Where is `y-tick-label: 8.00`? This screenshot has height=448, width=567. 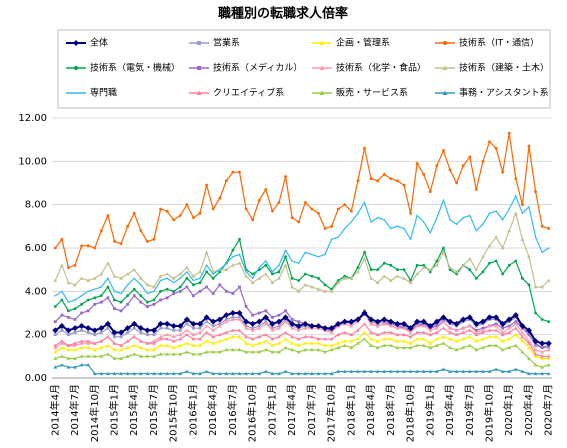 y-tick-label: 8.00 is located at coordinates (36, 205).